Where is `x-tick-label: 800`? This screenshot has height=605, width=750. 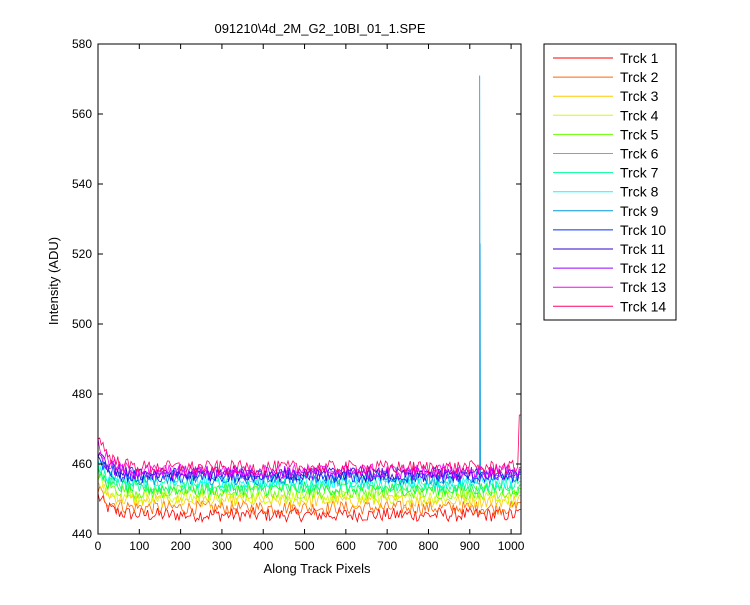
x-tick-label: 800 is located at coordinates (428, 546).